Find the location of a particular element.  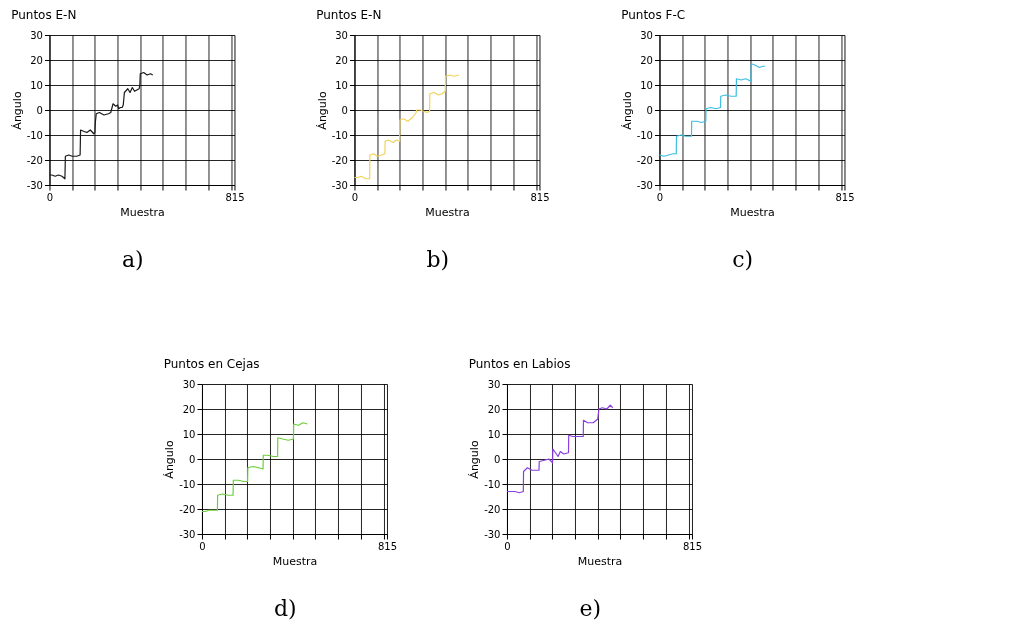

text: e) is located at coordinates (590, 608).